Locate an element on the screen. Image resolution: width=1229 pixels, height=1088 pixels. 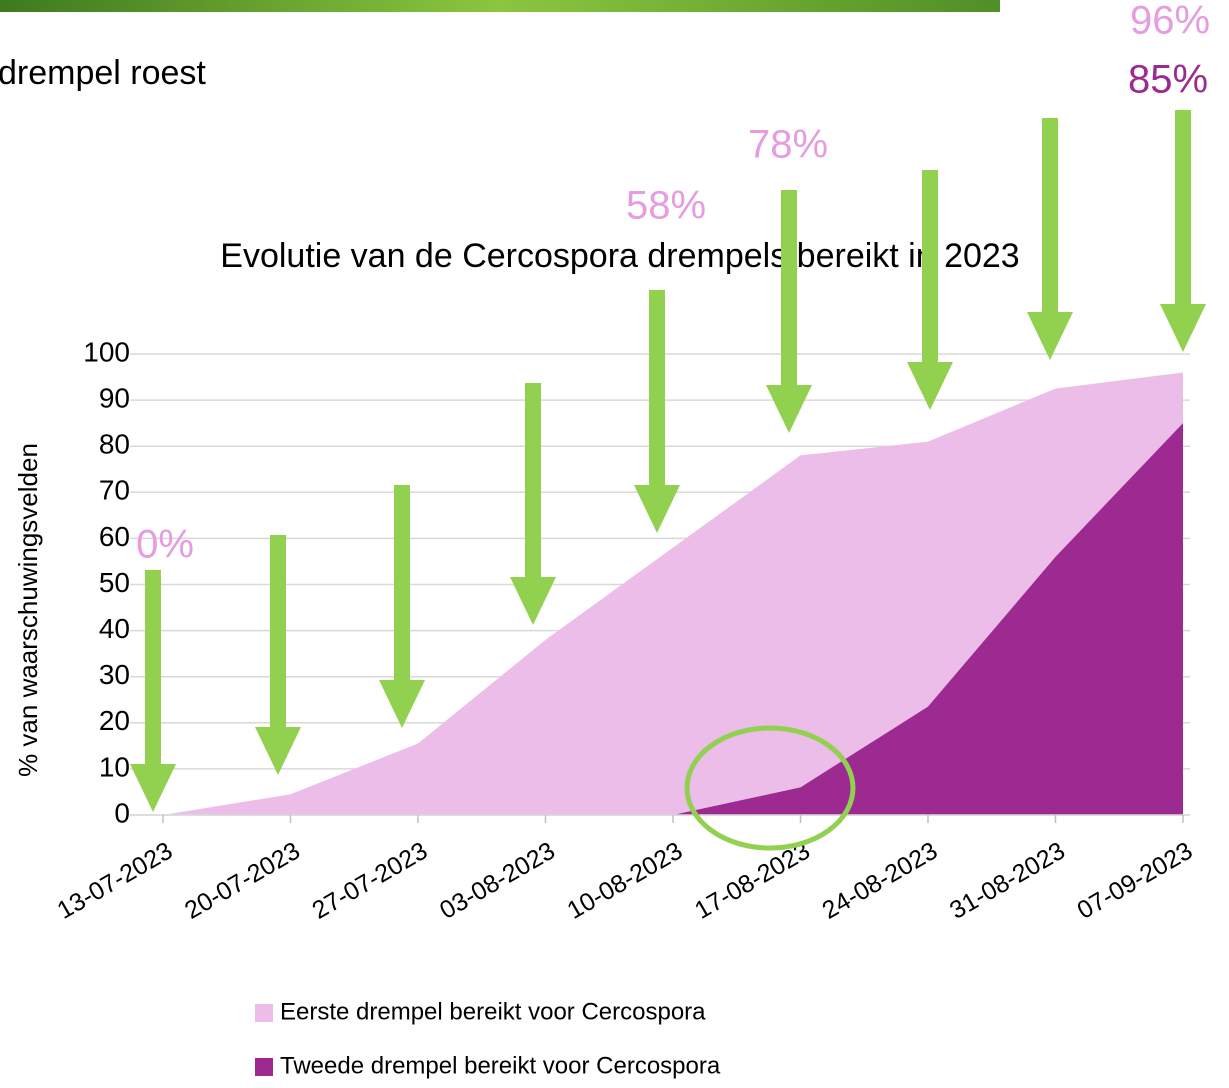
y-tick-label: 60 is located at coordinates (114, 536).